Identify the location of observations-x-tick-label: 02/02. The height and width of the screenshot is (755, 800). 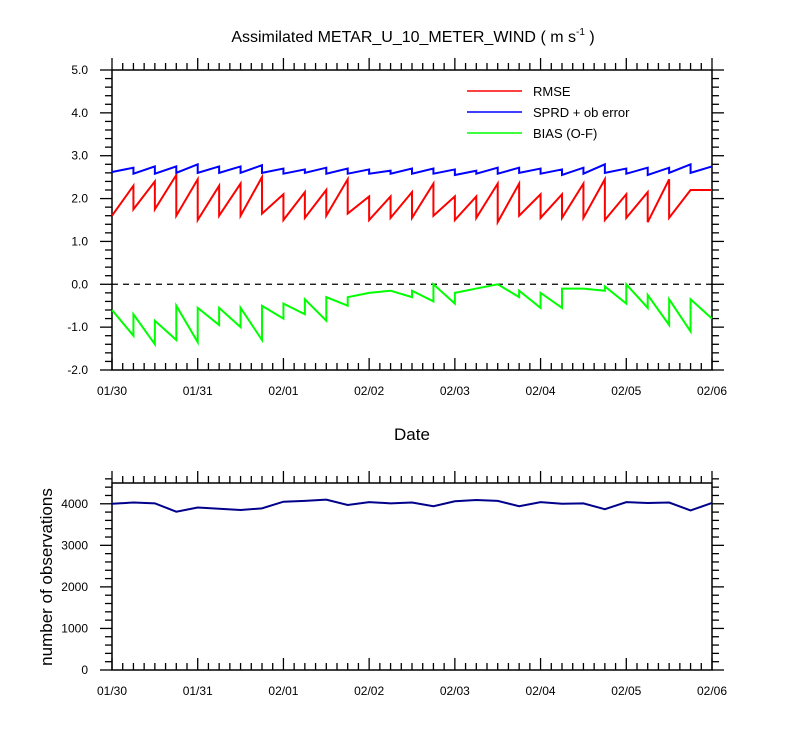
(369, 691).